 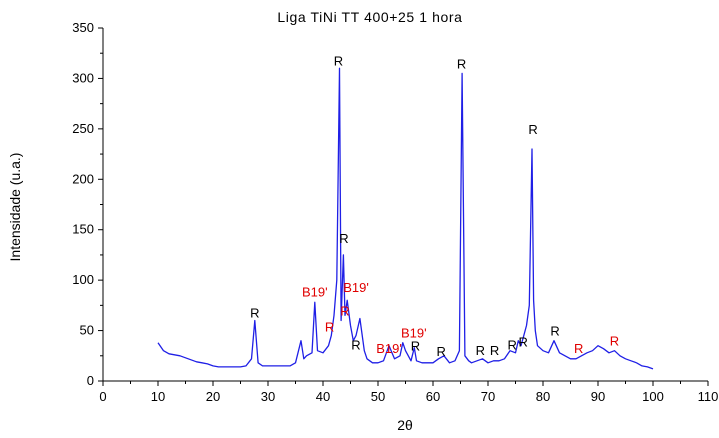 What do you see at coordinates (598, 396) in the screenshot?
I see `x-tick-label: 90` at bounding box center [598, 396].